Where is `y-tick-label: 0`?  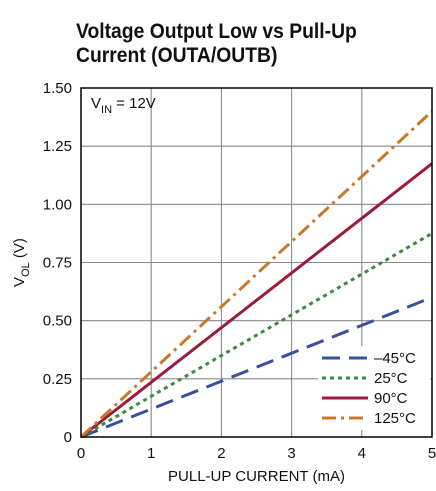
y-tick-label: 0 is located at coordinates (68, 437).